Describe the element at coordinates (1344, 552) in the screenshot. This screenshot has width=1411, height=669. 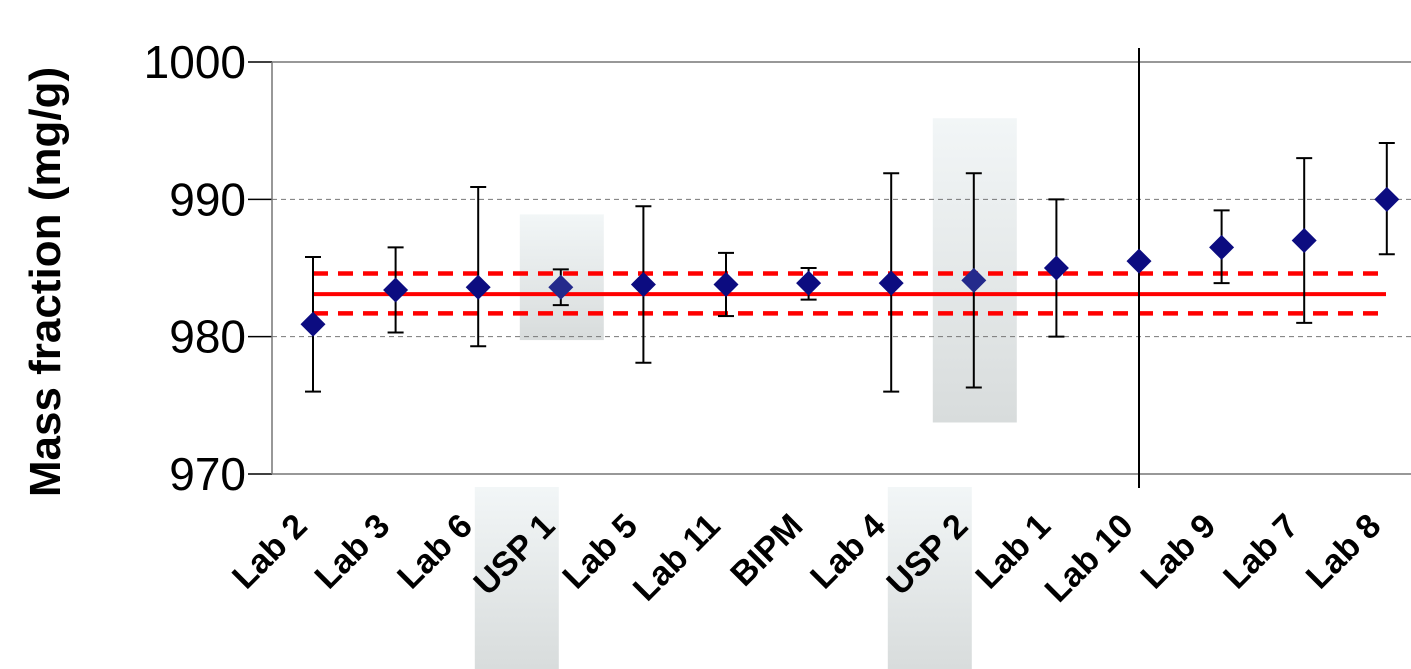
I see `x-tick-label: Lab 8` at that location.